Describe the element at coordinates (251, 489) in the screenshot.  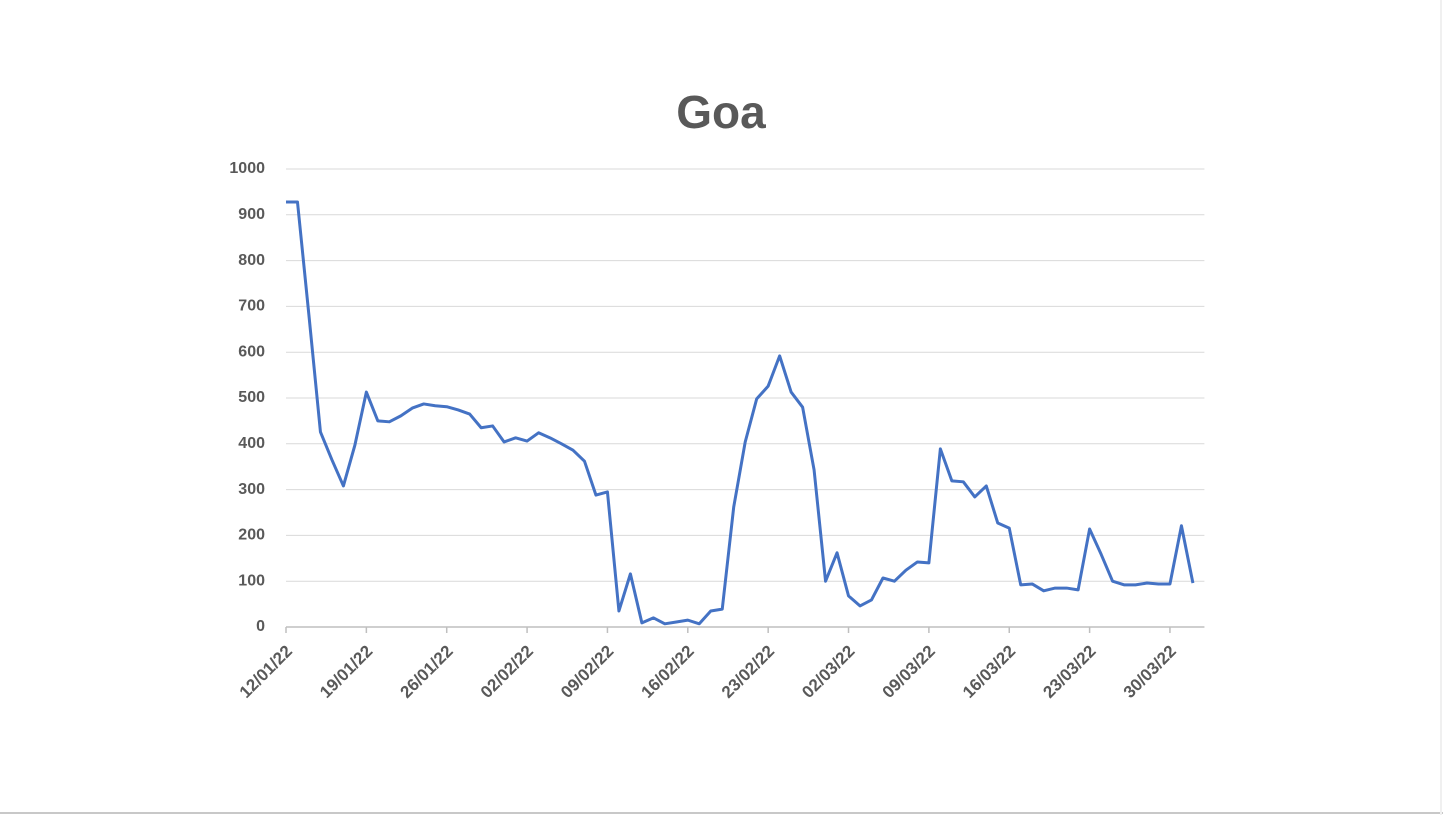
I see `y-tick-label: 300` at that location.